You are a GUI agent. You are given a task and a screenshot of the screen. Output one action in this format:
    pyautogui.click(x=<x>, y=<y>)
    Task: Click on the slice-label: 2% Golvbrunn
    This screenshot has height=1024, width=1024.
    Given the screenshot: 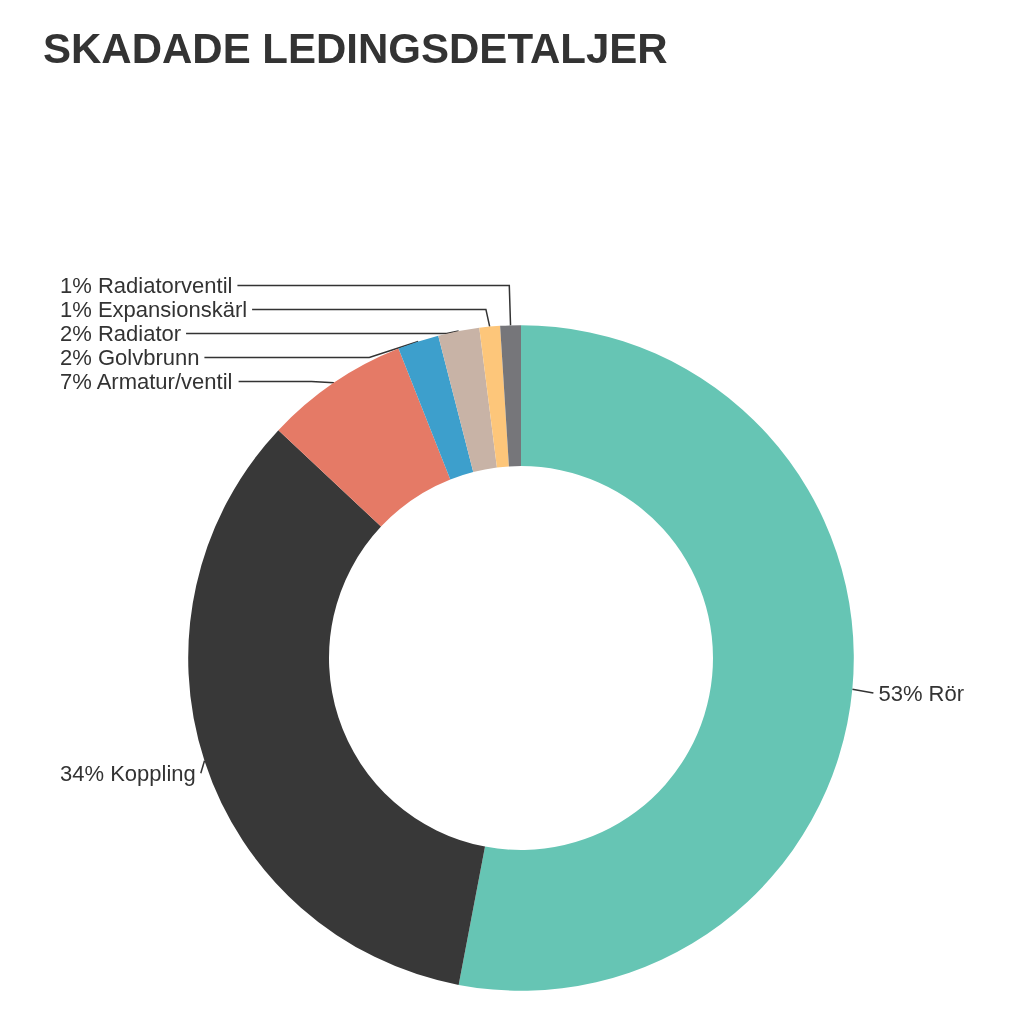 What is the action you would take?
    pyautogui.click(x=130, y=357)
    